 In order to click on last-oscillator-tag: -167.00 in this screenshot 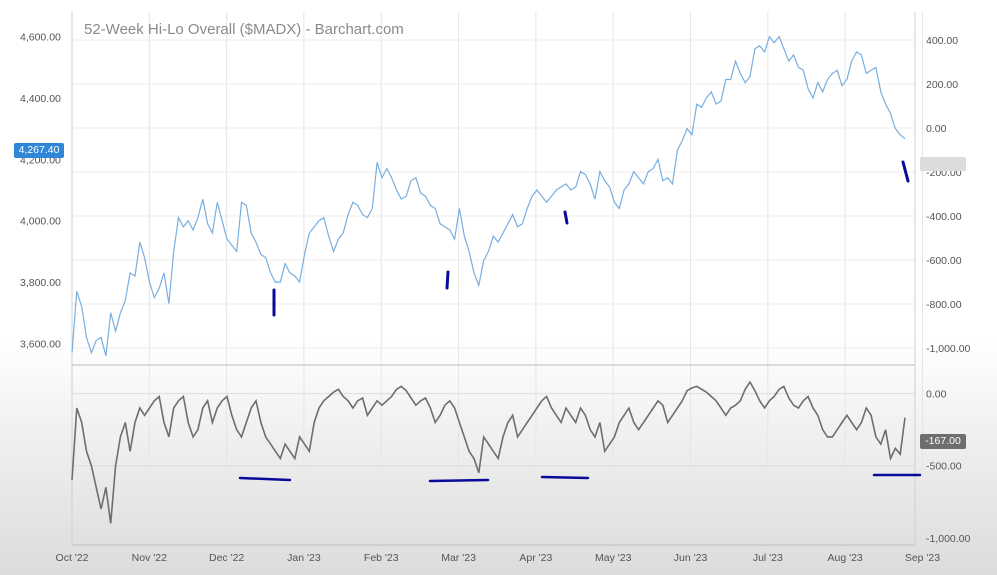, I will do `click(943, 441)`.